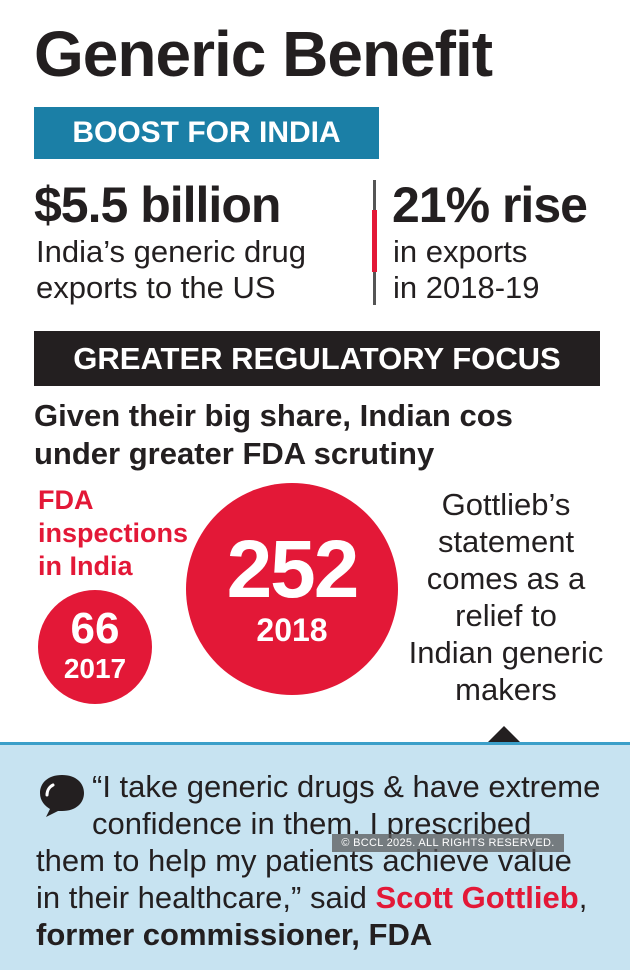 This screenshot has width=630, height=970. Describe the element at coordinates (234, 934) in the screenshot. I see `quote-speaker-title: former commissioner, FDA` at that location.